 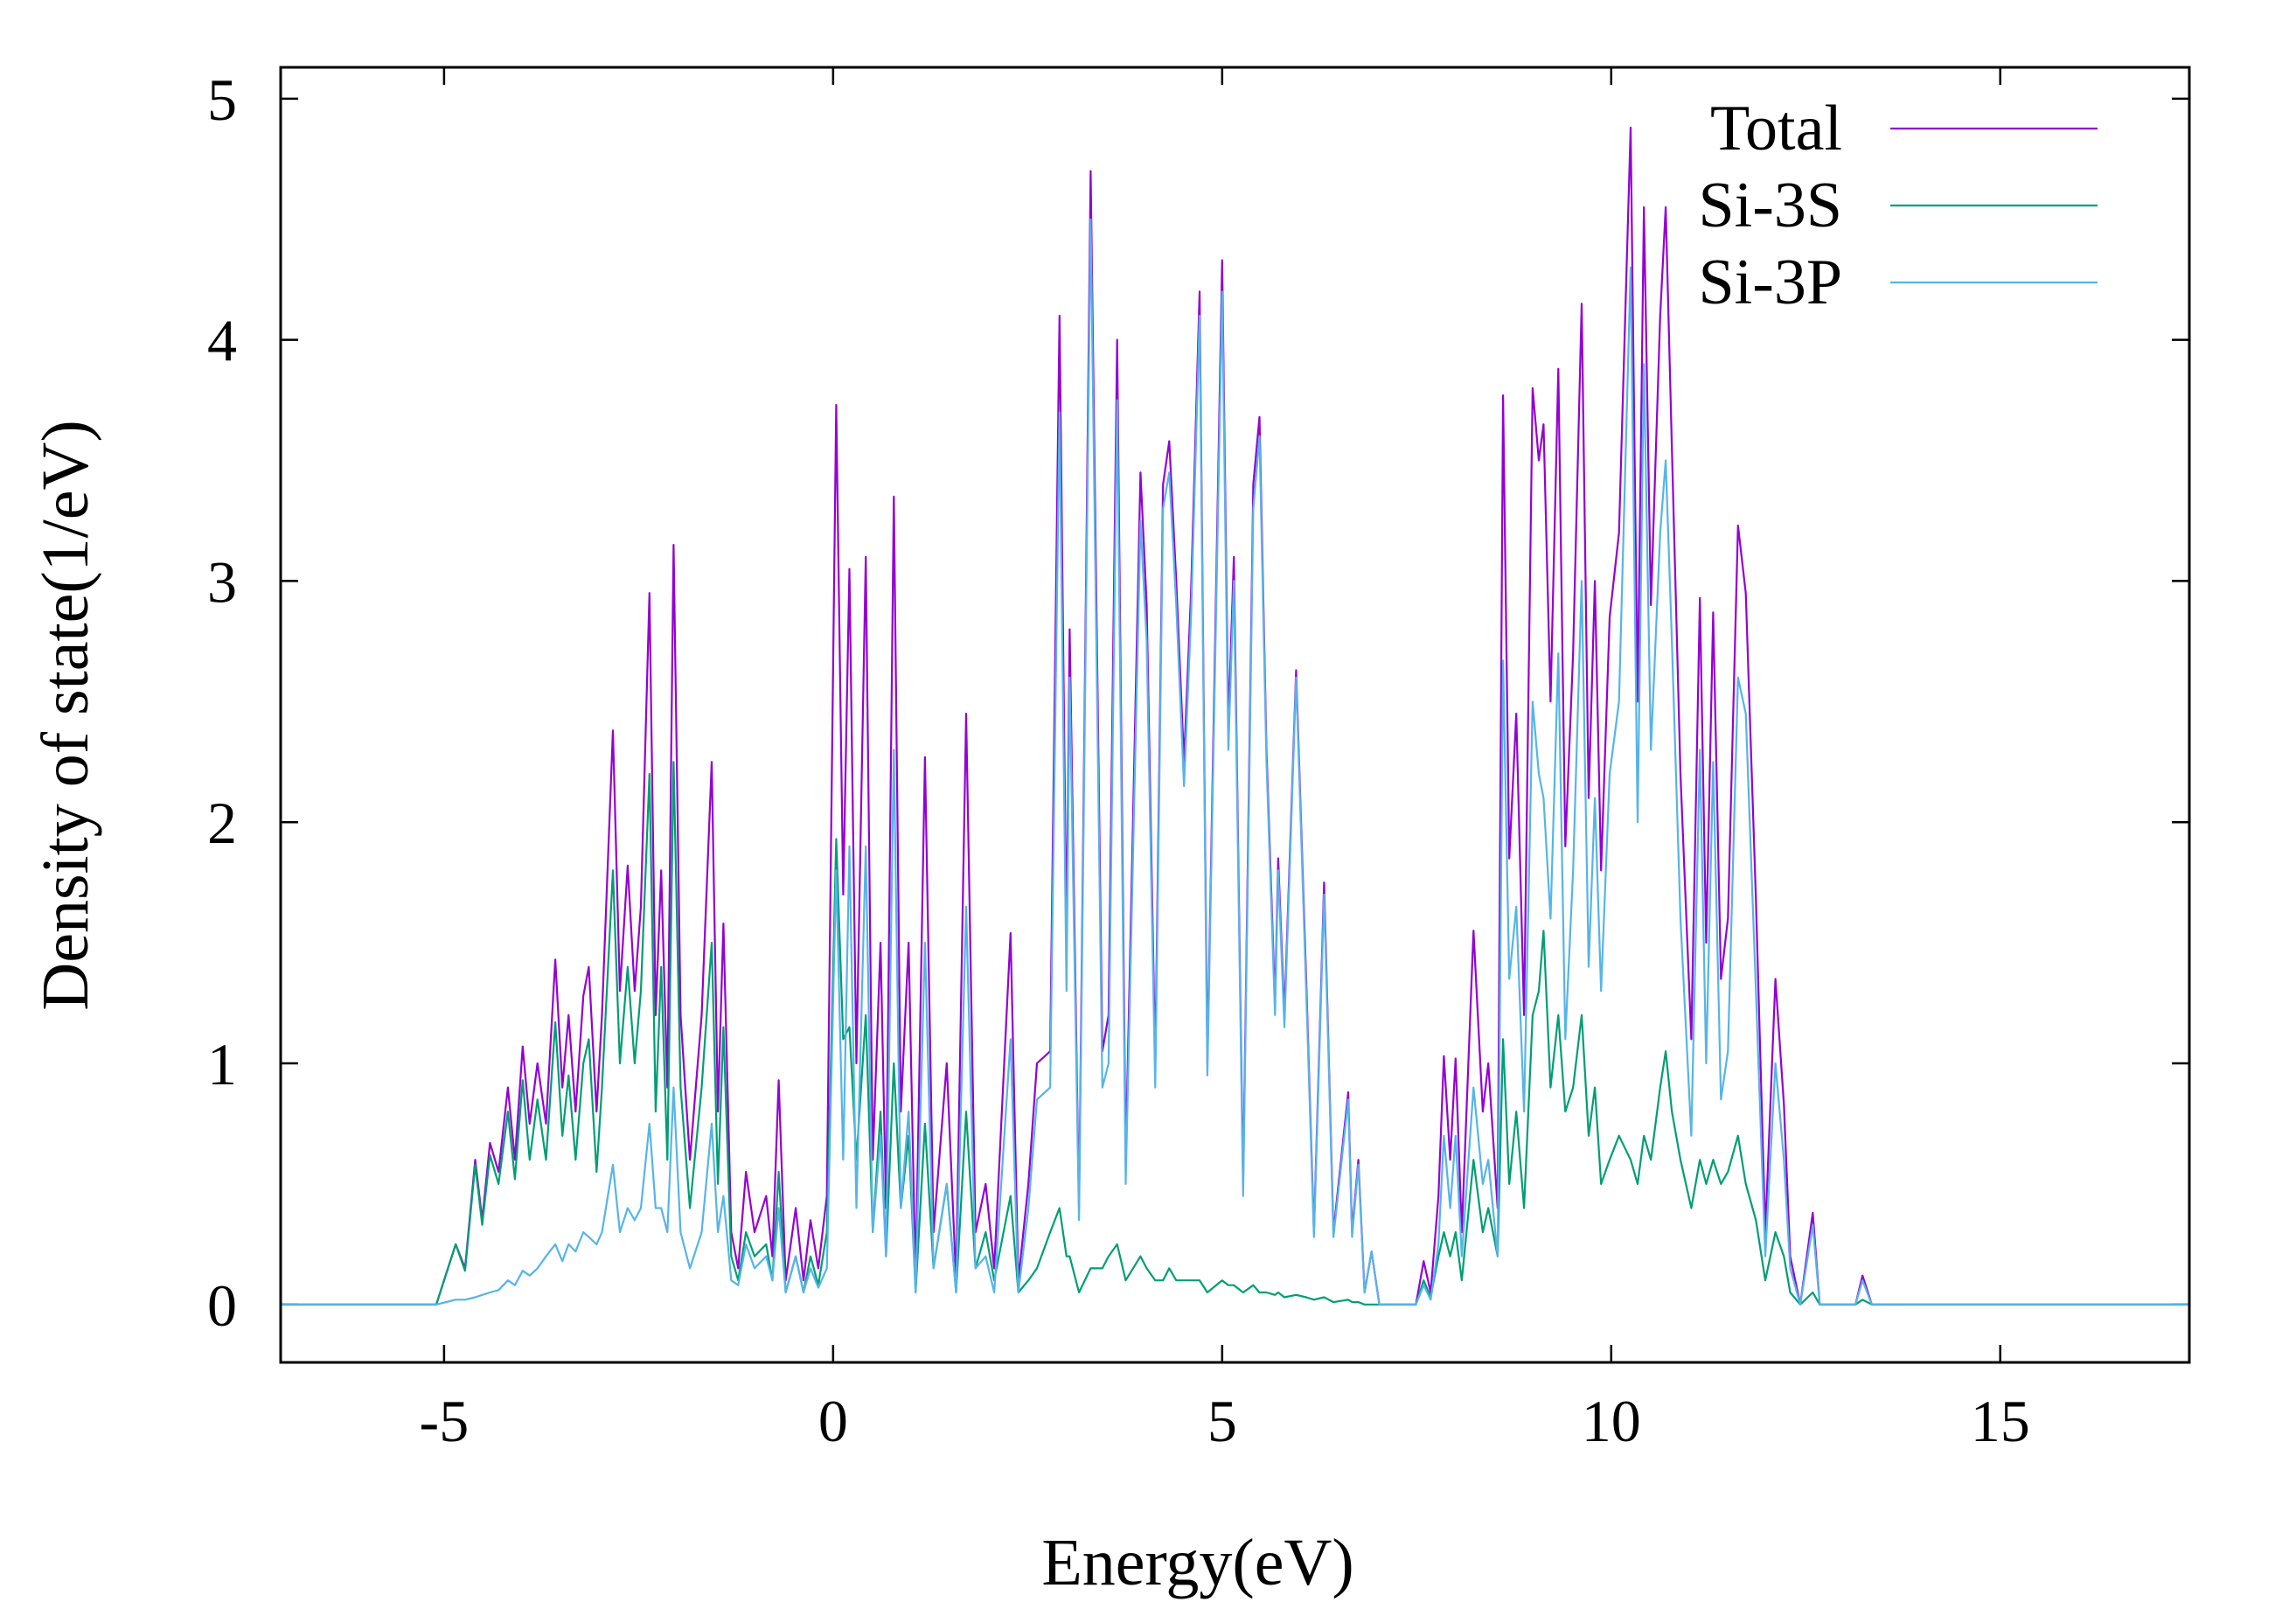 I want to click on x-tick-label: 10, so click(x=1612, y=1421).